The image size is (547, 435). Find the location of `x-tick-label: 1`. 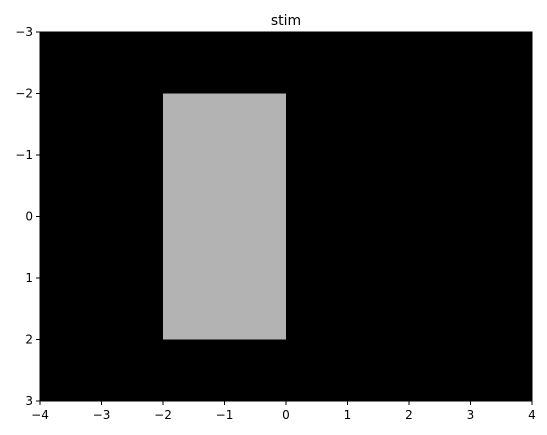

x-tick-label: 1 is located at coordinates (348, 415).